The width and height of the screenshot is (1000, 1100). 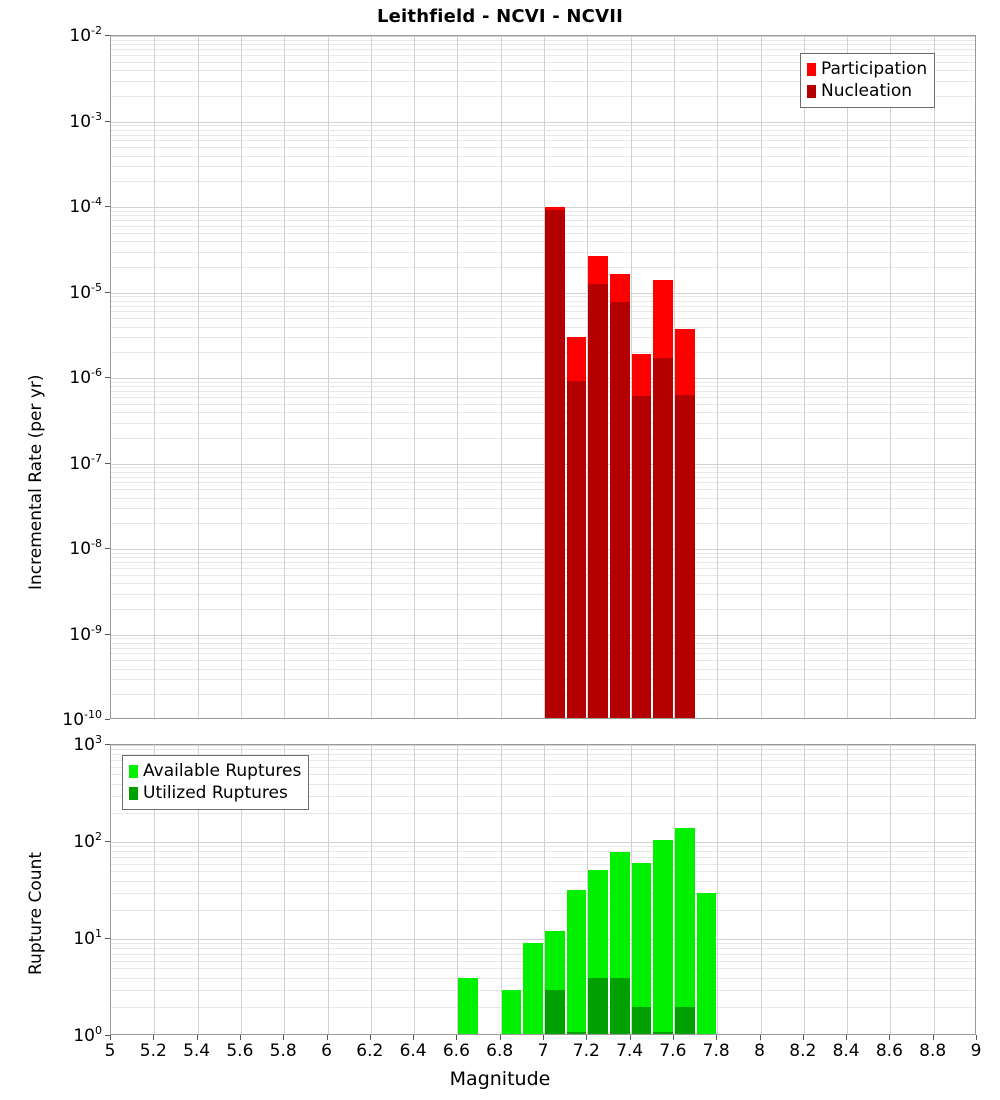 I want to click on bar-nucleation-7.2, so click(x=598, y=501).